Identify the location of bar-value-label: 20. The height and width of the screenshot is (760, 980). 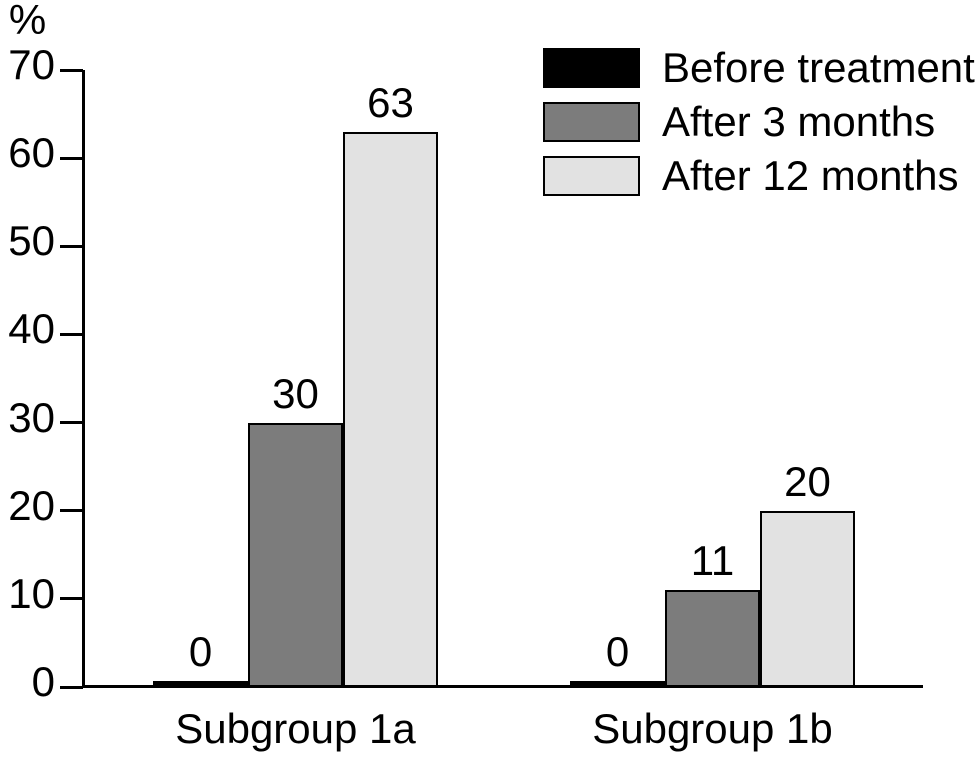
(807, 481).